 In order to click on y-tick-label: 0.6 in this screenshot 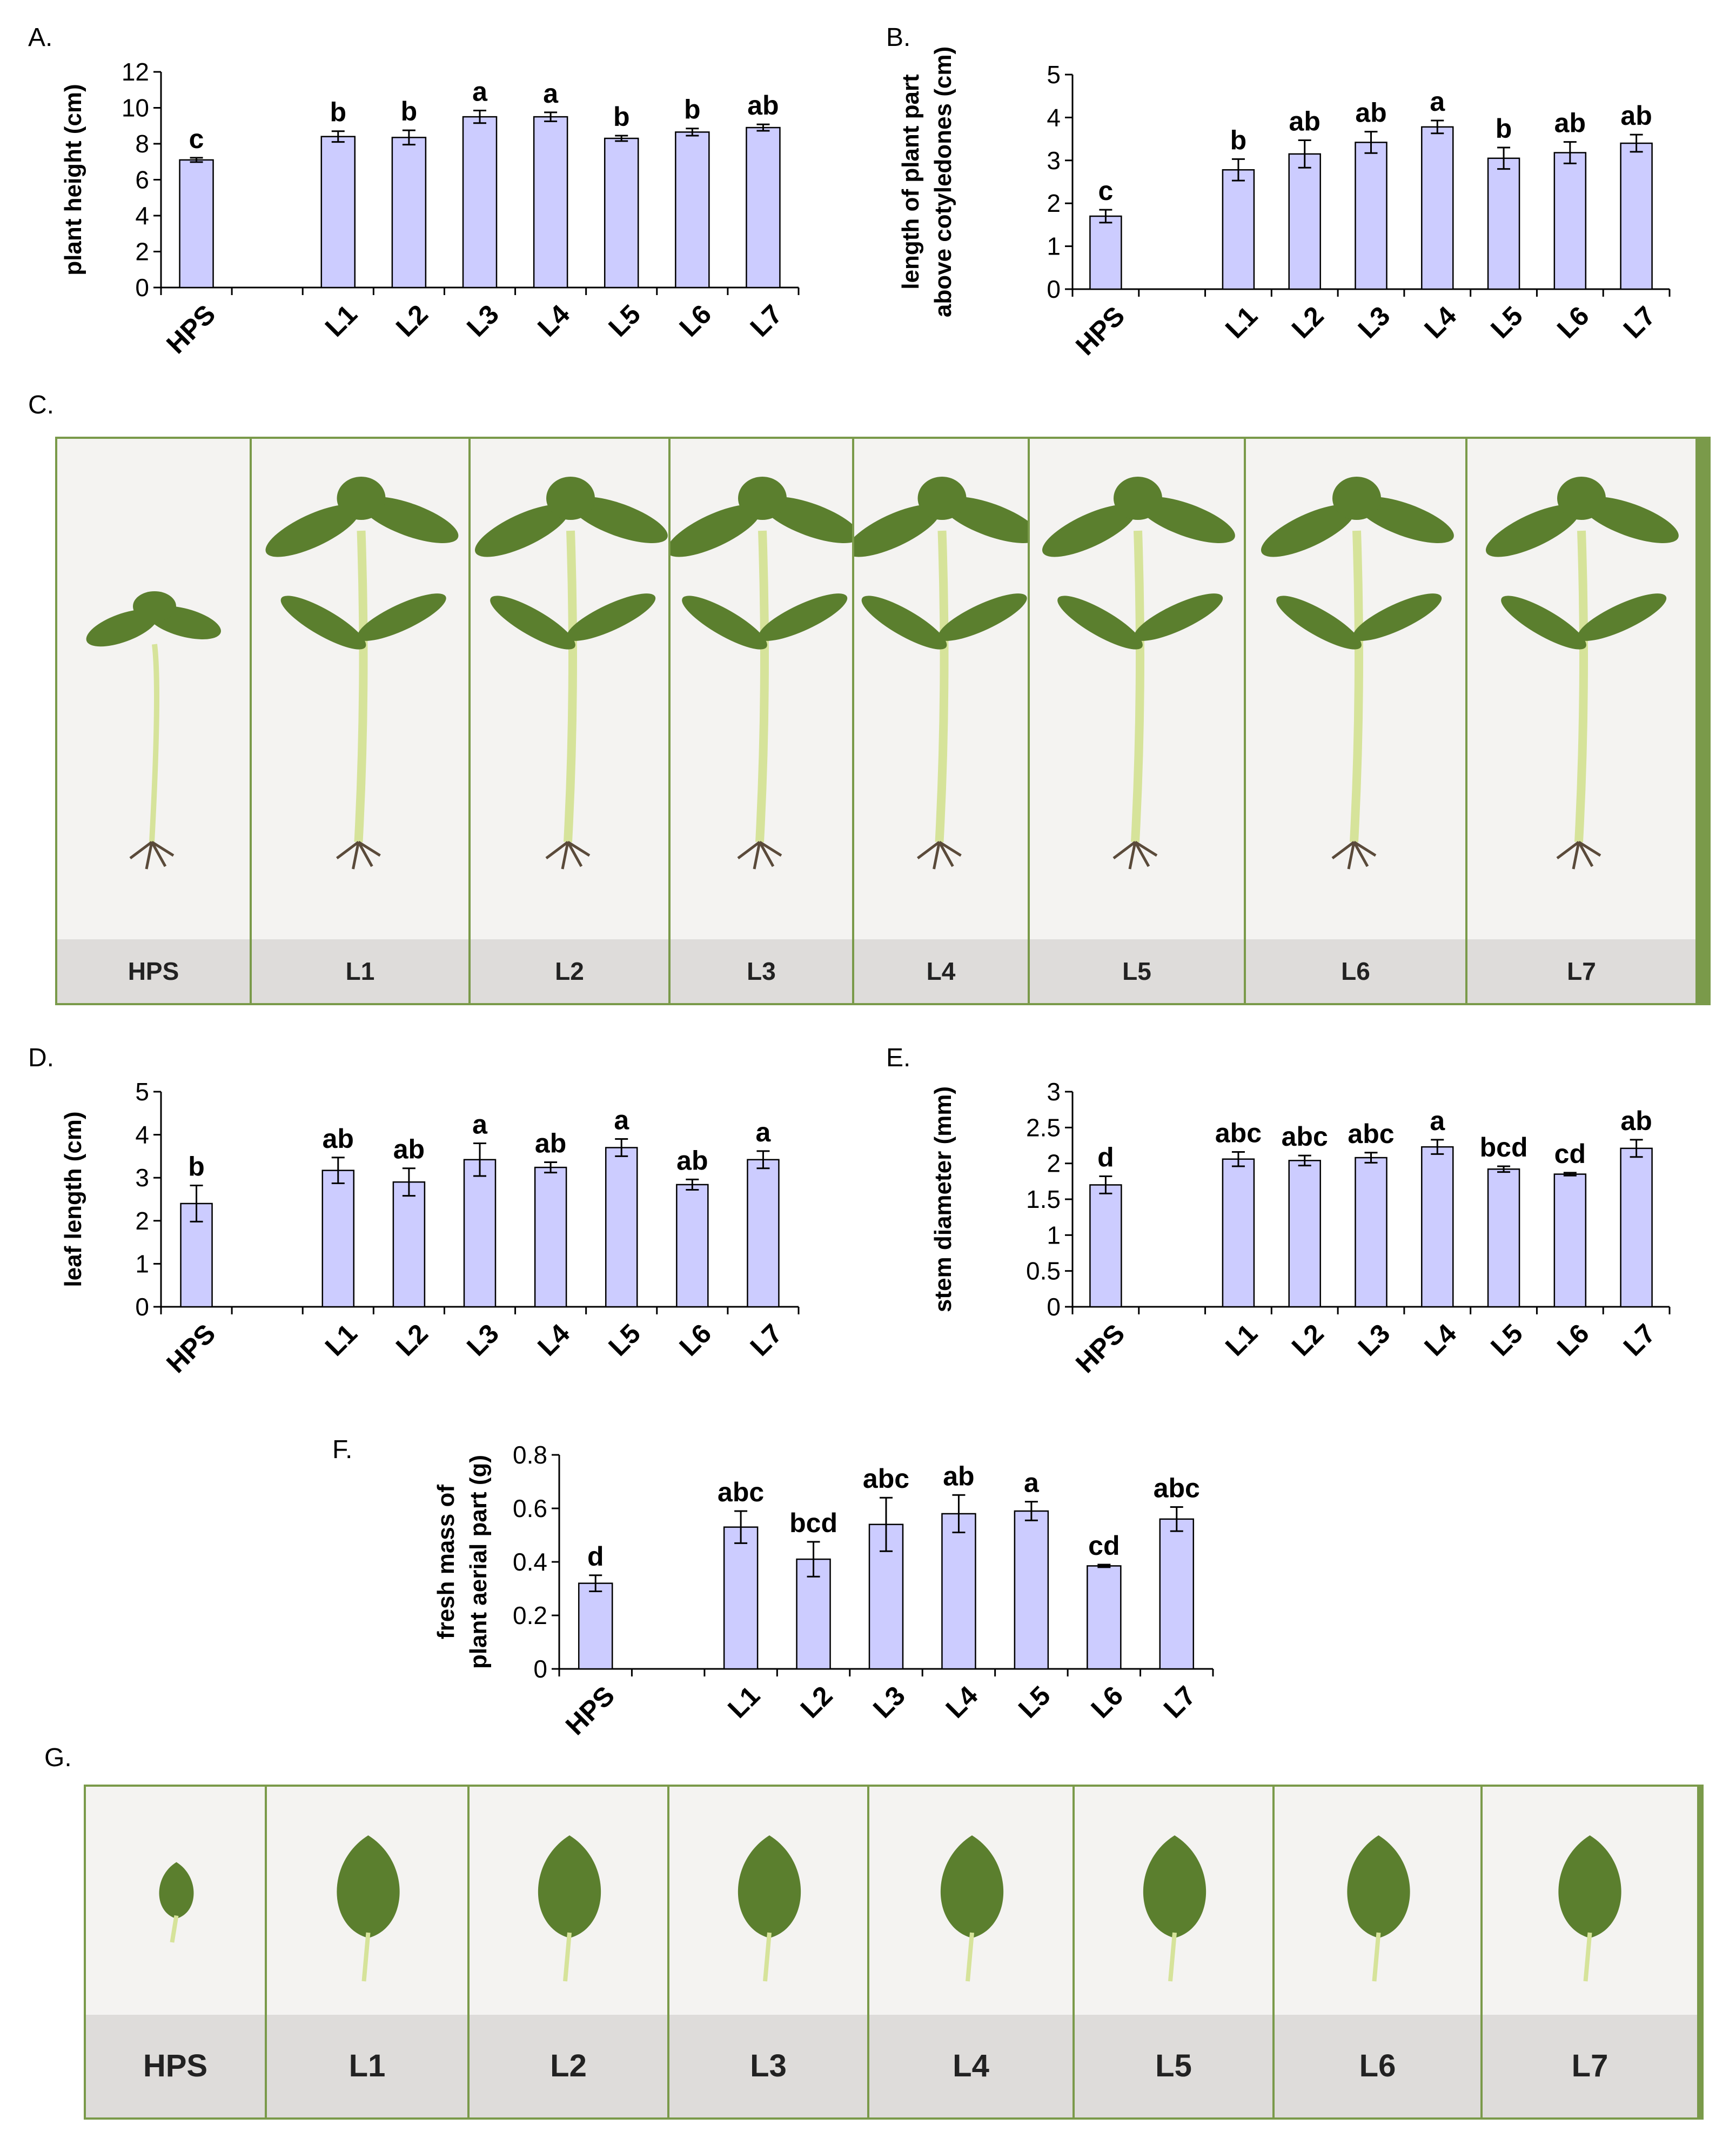, I will do `click(530, 1508)`.